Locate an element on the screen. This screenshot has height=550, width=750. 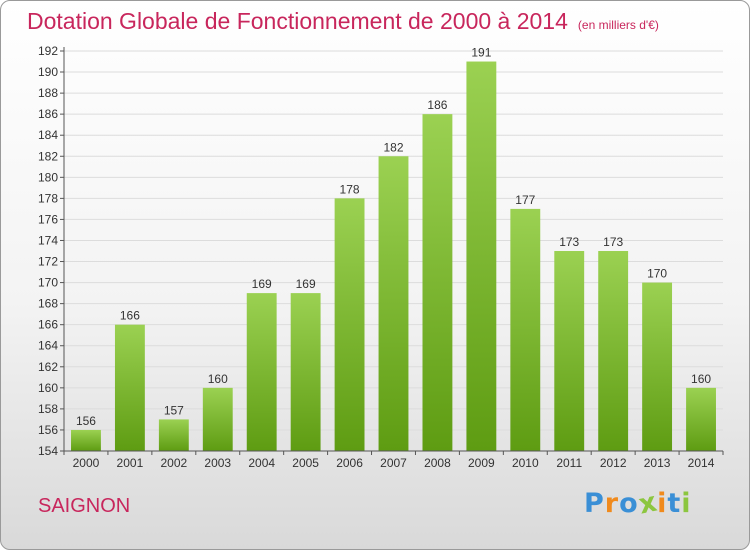
x-tick-label-2012: 2012 is located at coordinates (613, 463).